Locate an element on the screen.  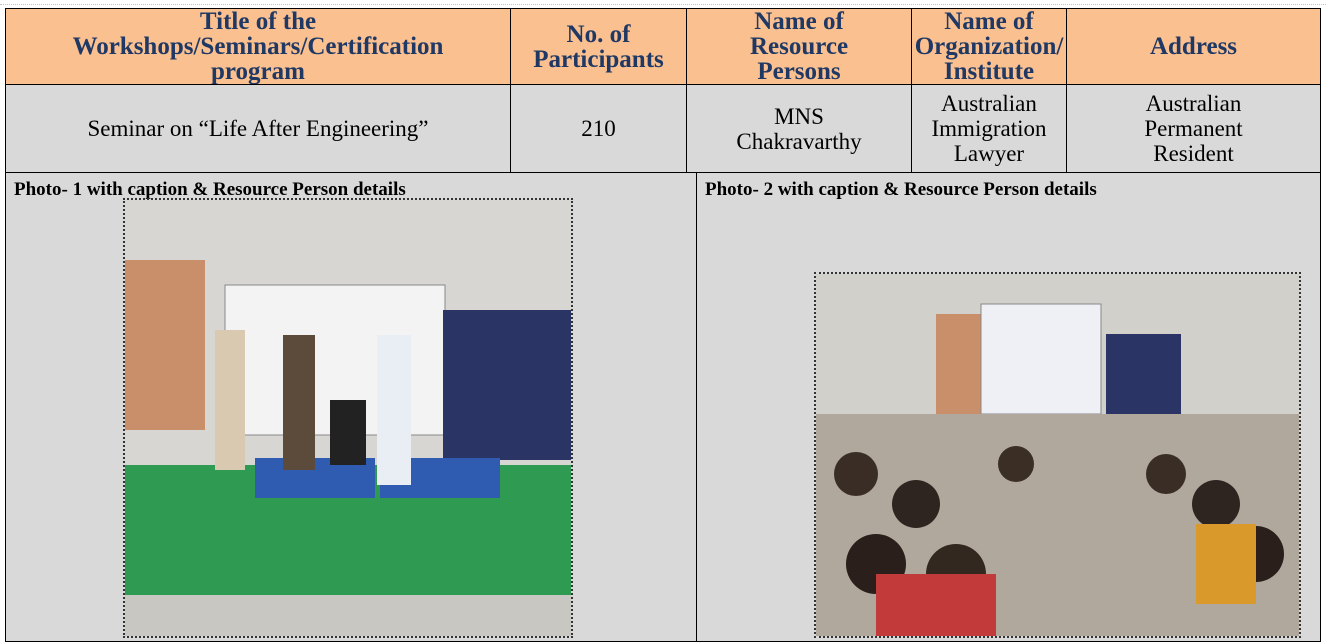
data-cell: Australian Immigration Lawyer is located at coordinates (989, 128).